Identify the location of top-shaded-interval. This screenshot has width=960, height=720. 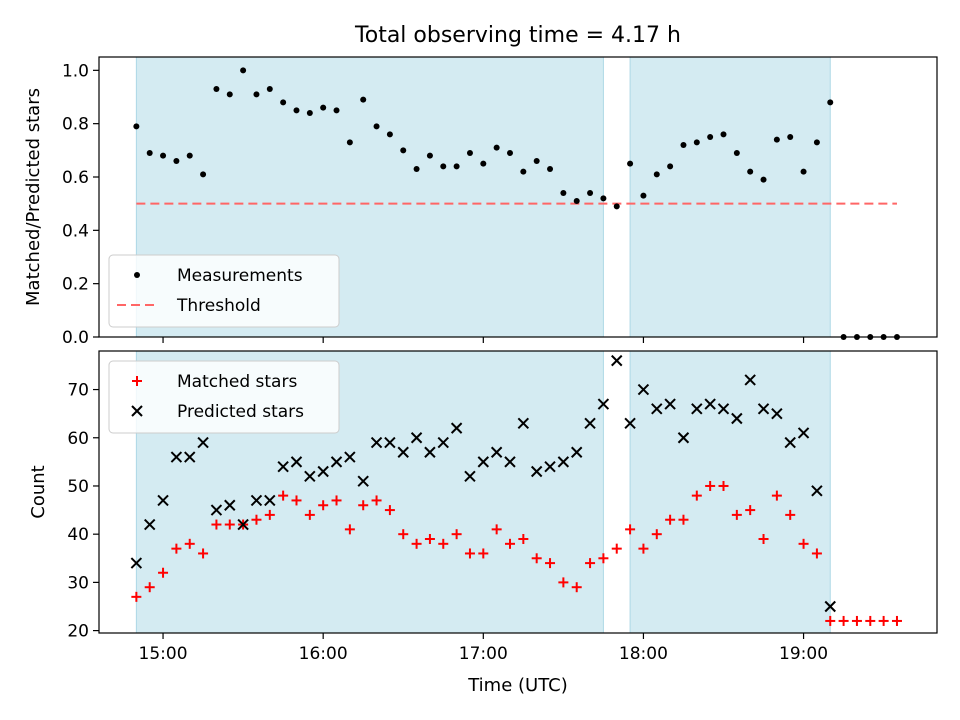
(730, 197).